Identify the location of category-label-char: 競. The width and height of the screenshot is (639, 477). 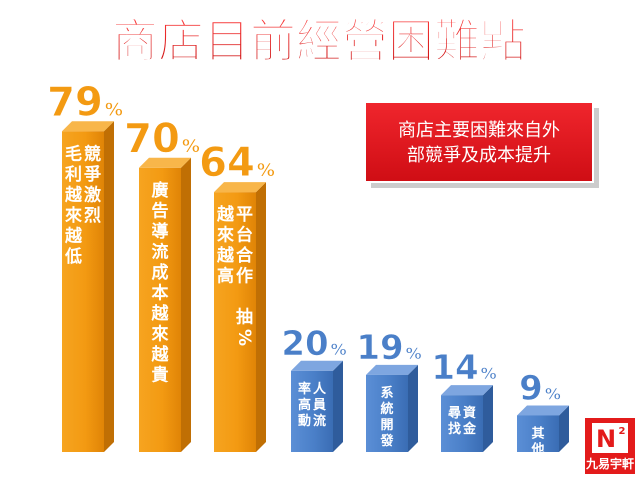
(92, 153).